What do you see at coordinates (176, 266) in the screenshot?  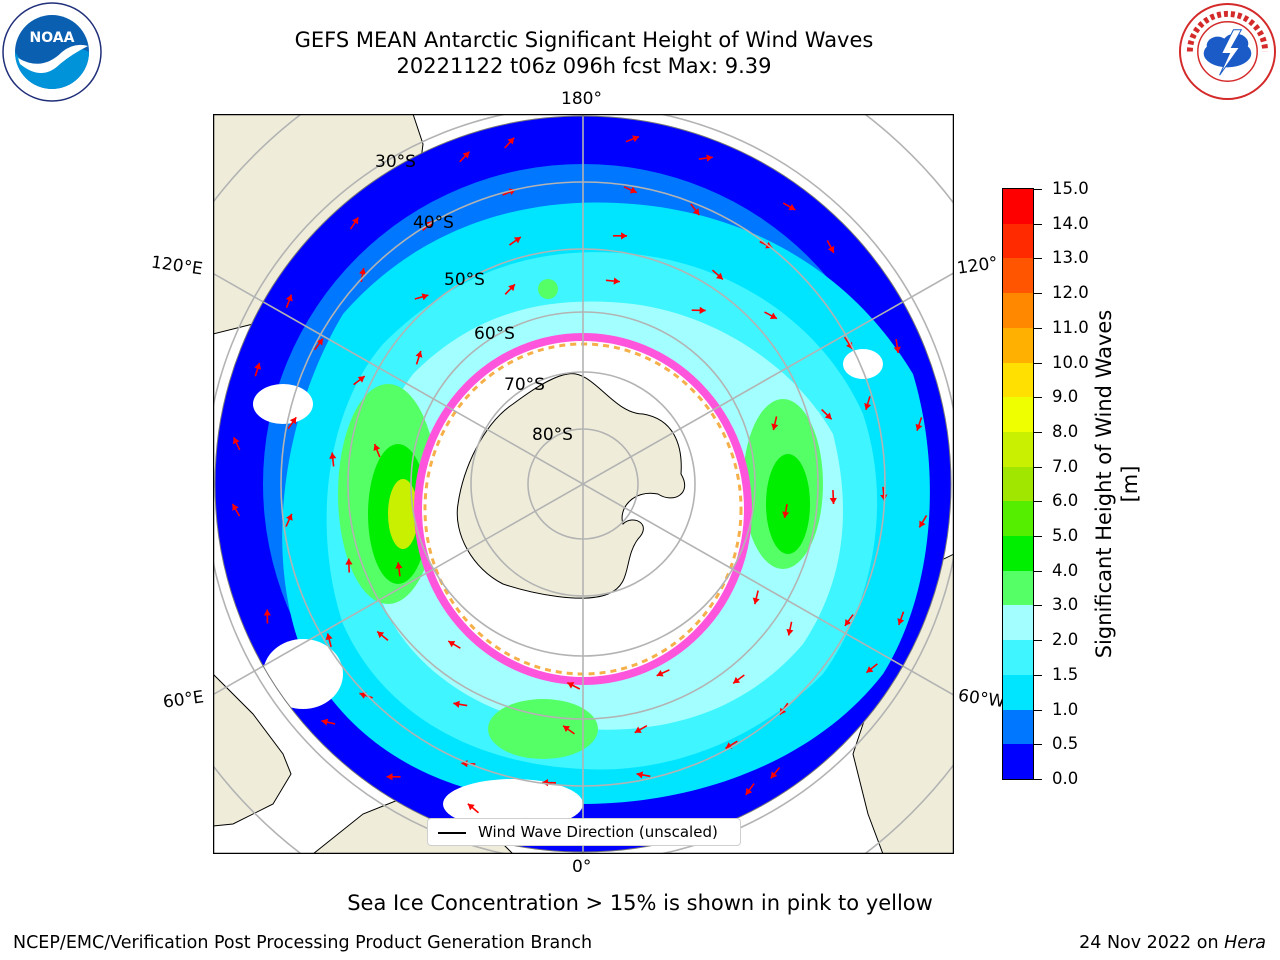 I see `lon-label-120e: 120°E` at bounding box center [176, 266].